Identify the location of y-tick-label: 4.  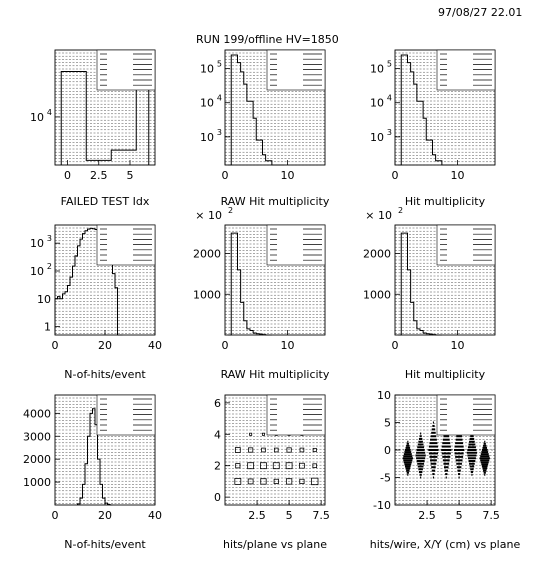
(217, 434).